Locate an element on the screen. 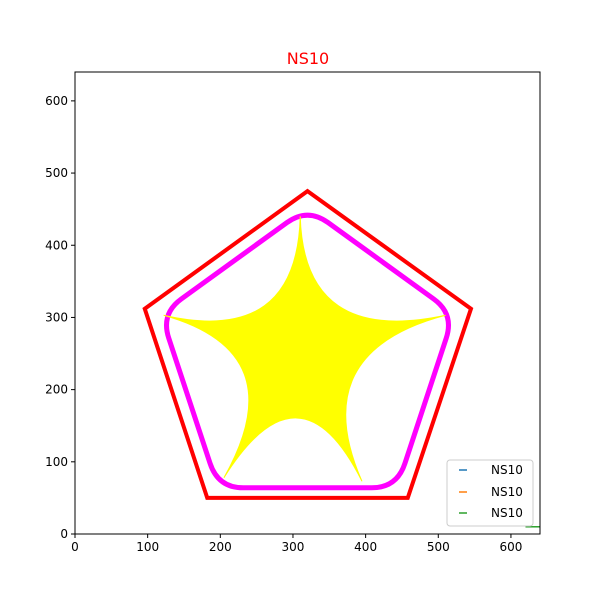 The image size is (600, 600). y-tick-label: 400 is located at coordinates (56, 245).